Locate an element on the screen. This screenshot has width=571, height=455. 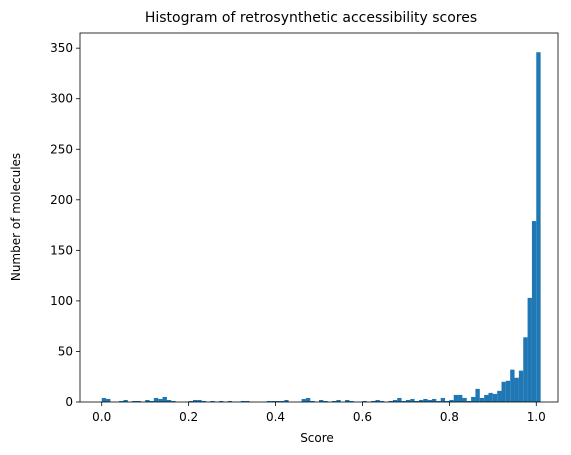
x-tick-label: 0.0 is located at coordinates (101, 417).